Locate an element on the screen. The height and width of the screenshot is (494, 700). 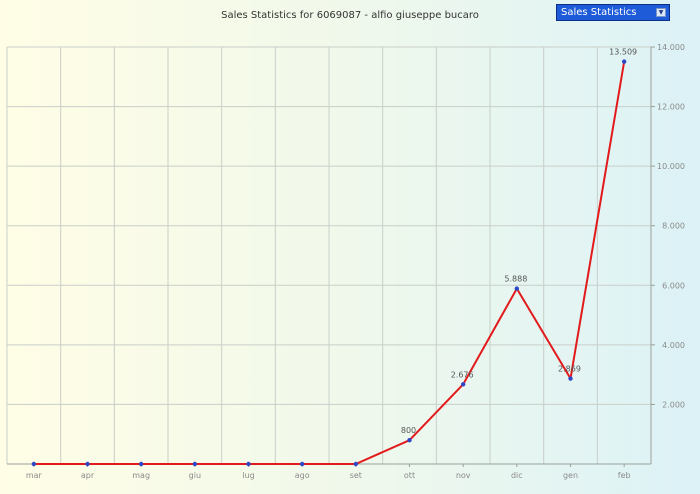
x-tick-label: set is located at coordinates (356, 475).